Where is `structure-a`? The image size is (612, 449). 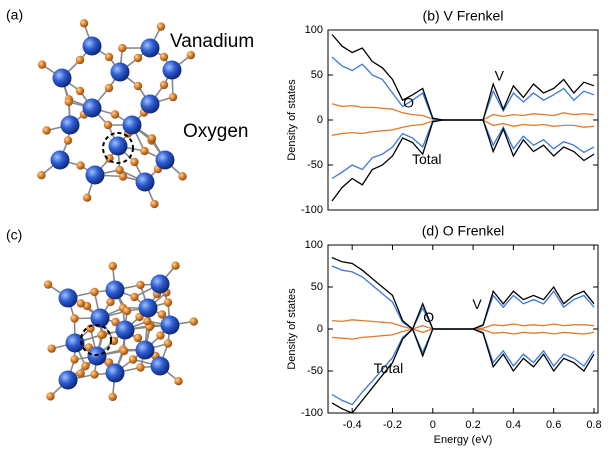 structure-a is located at coordinates (116, 114).